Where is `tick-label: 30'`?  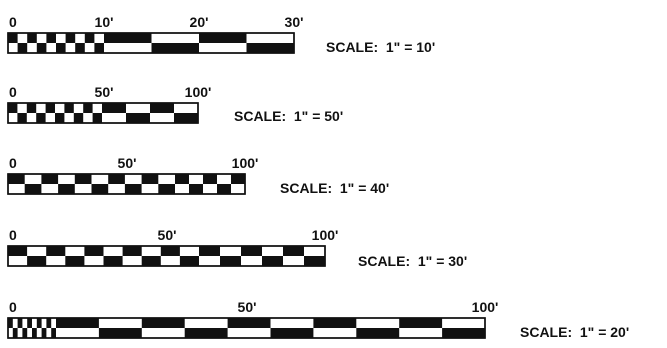 tick-label: 30' is located at coordinates (294, 22).